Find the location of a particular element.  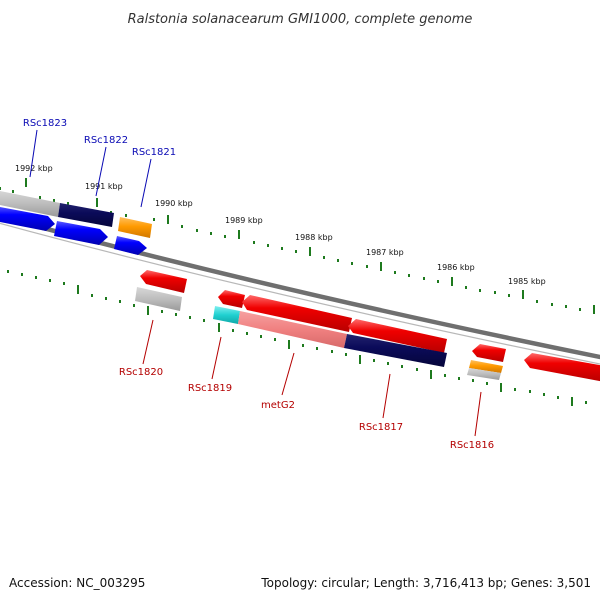

scale-label: 1988 kbp is located at coordinates (314, 237).